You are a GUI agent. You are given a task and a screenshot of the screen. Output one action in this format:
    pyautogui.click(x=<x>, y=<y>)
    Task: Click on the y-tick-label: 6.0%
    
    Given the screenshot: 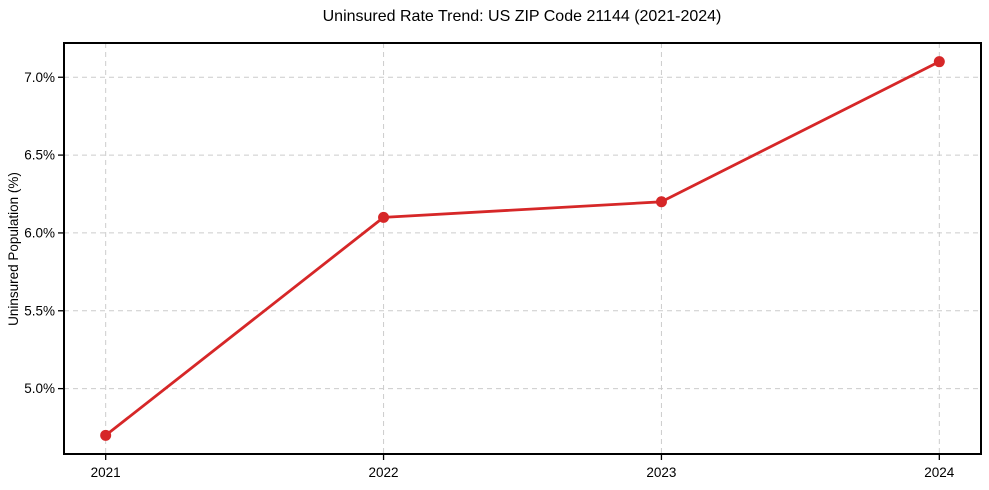 What is the action you would take?
    pyautogui.click(x=39, y=232)
    